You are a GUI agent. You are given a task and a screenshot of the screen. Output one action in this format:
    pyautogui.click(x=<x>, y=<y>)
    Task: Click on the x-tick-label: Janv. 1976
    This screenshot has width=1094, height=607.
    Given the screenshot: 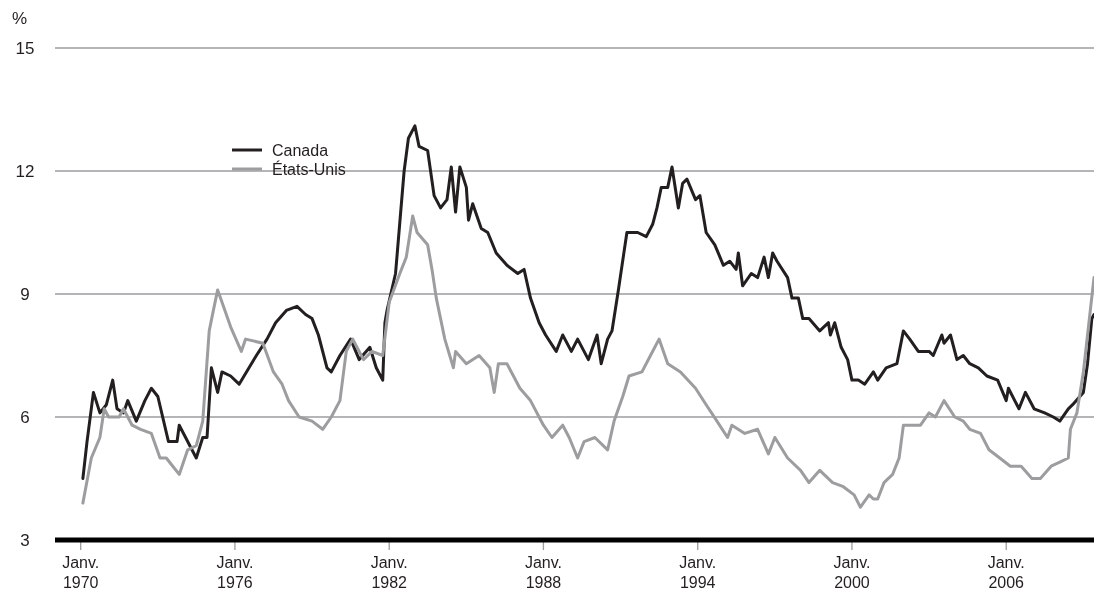 What is the action you would take?
    pyautogui.click(x=235, y=572)
    